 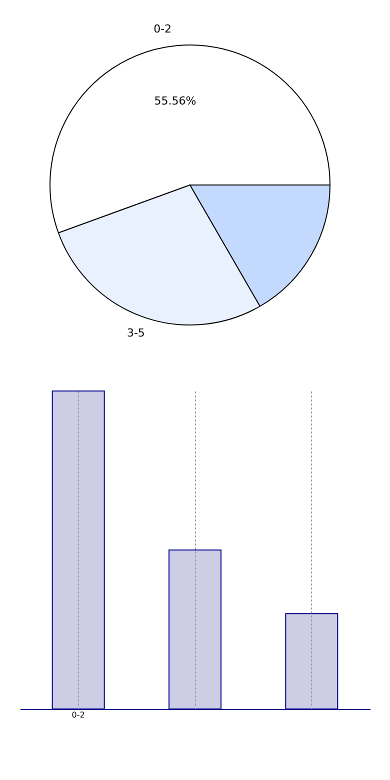 I want to click on slice-label: 3-5, so click(x=135, y=333).